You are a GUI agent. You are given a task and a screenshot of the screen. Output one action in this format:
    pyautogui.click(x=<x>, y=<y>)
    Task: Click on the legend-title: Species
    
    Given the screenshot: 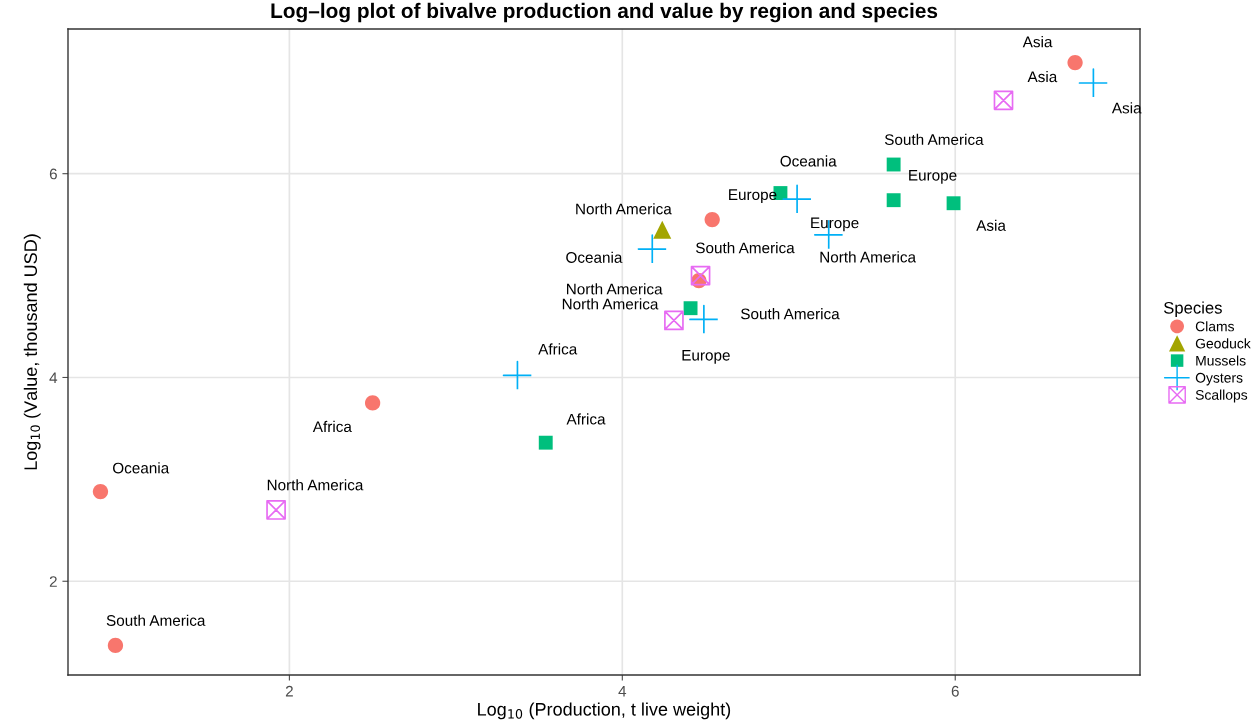 What is the action you would take?
    pyautogui.click(x=1192, y=309)
    